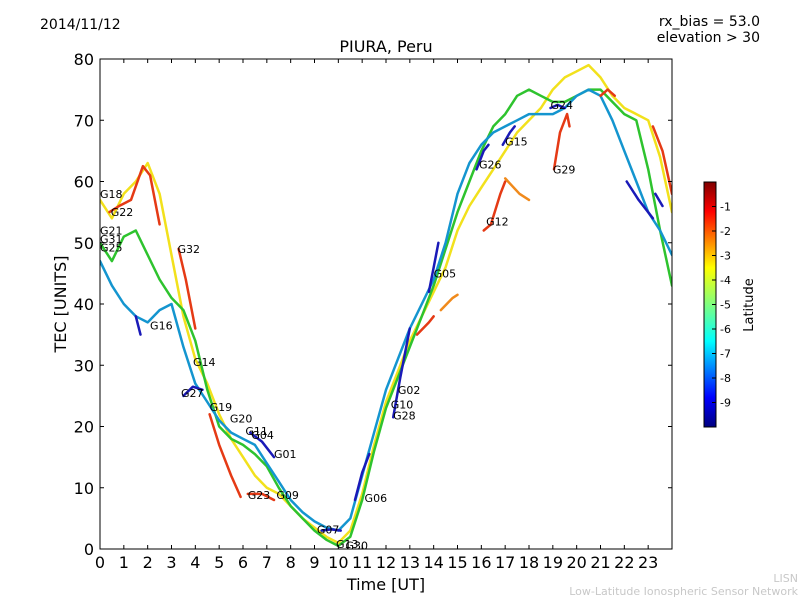 The height and width of the screenshot is (600, 800). Describe the element at coordinates (84, 365) in the screenshot. I see `y-tick-label: 30` at that location.